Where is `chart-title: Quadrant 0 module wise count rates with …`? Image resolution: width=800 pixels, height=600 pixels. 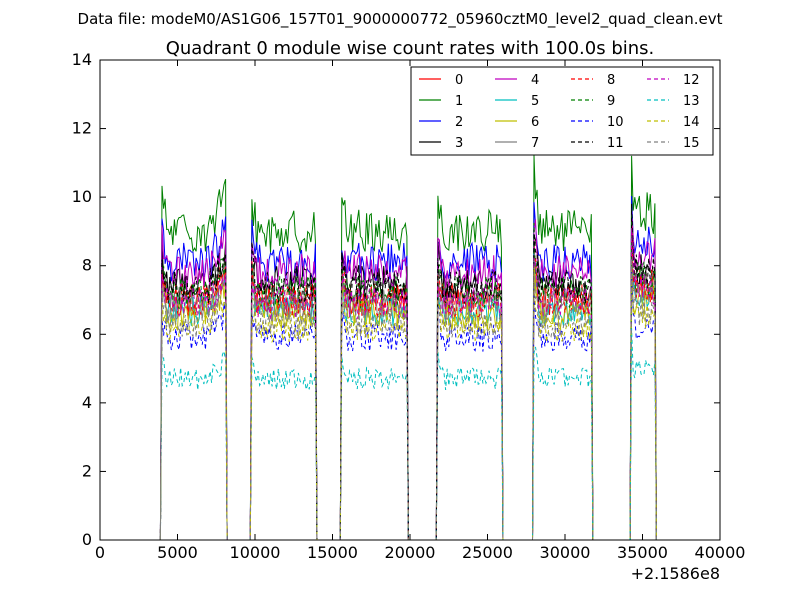 chart-title: Quadrant 0 module wise count rates with … is located at coordinates (410, 48).